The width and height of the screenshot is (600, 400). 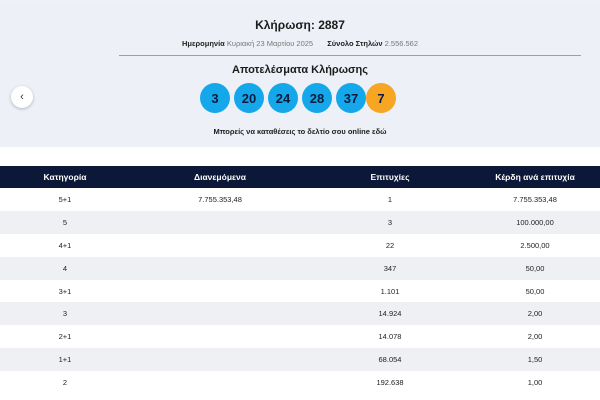 What do you see at coordinates (390, 383) in the screenshot?
I see `cell-winners: 192.638` at bounding box center [390, 383].